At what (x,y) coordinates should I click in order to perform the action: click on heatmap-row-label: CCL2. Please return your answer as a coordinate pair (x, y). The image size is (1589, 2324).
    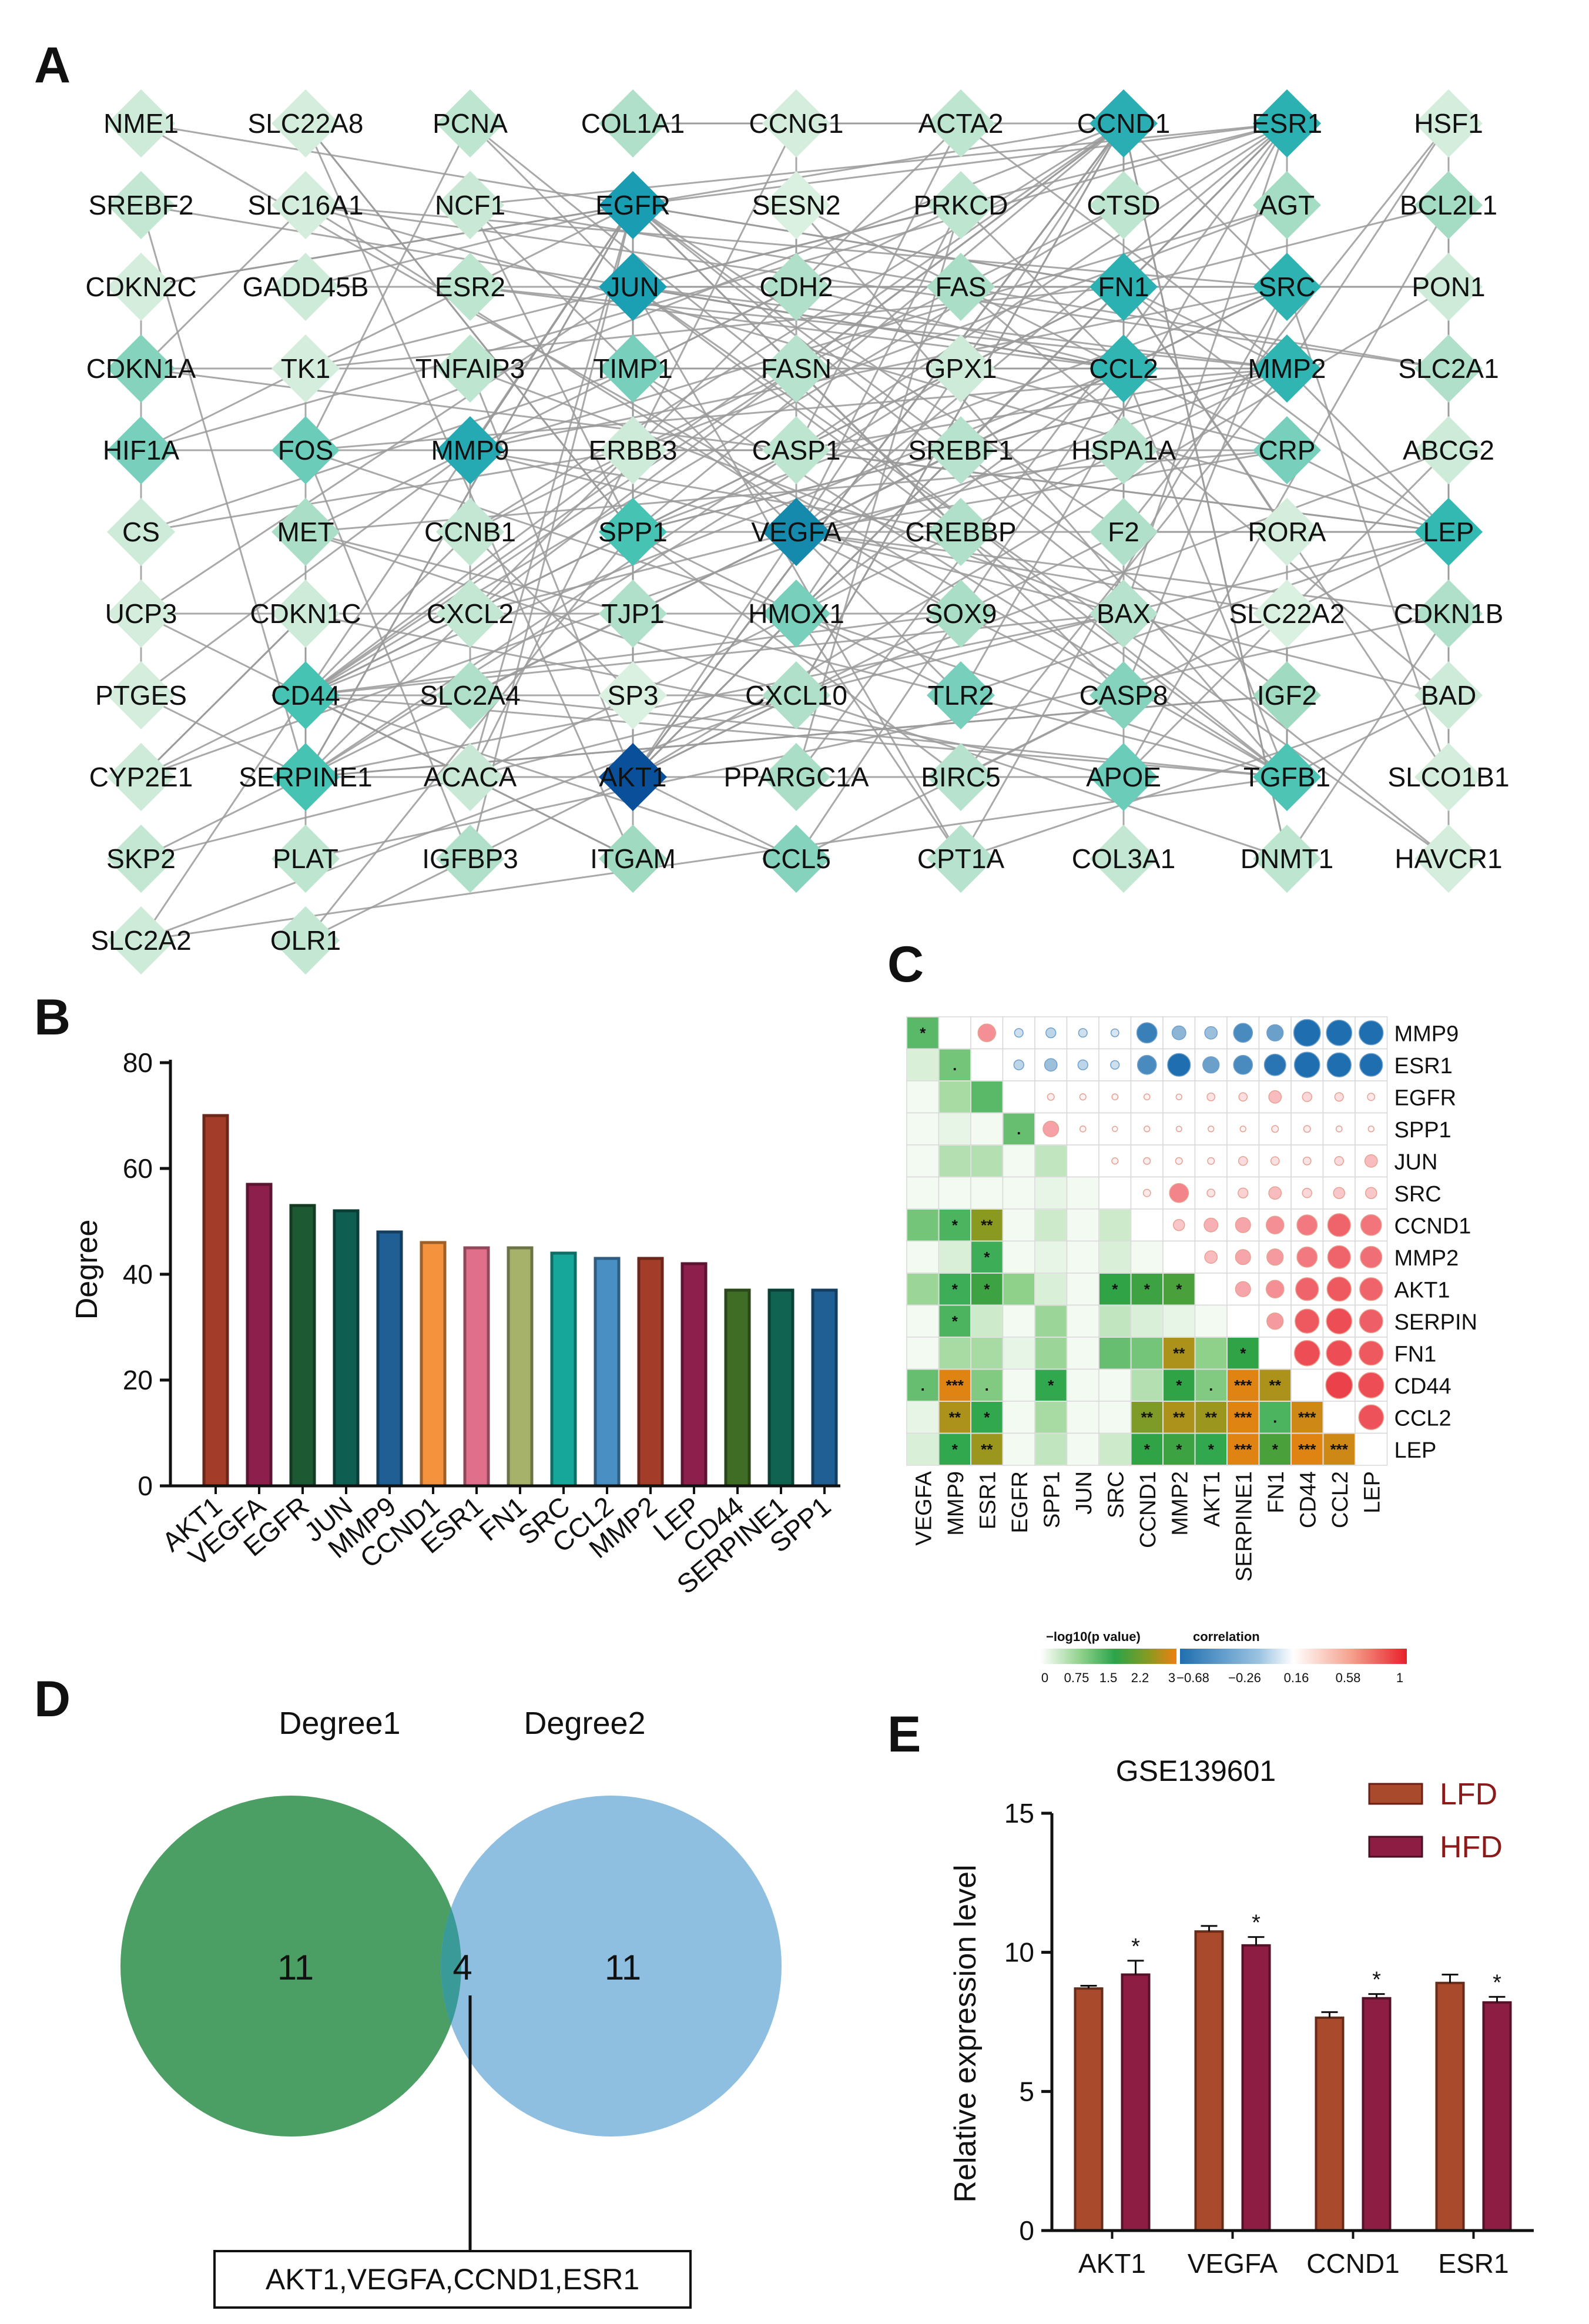
    Looking at the image, I should click on (1422, 1418).